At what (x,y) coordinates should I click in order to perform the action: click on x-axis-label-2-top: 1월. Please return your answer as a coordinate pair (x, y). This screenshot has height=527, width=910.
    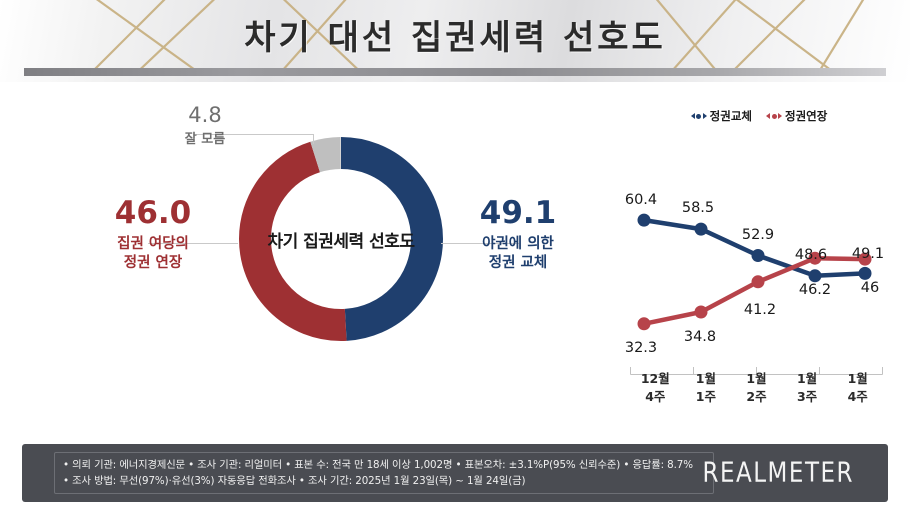
    Looking at the image, I should click on (756, 378).